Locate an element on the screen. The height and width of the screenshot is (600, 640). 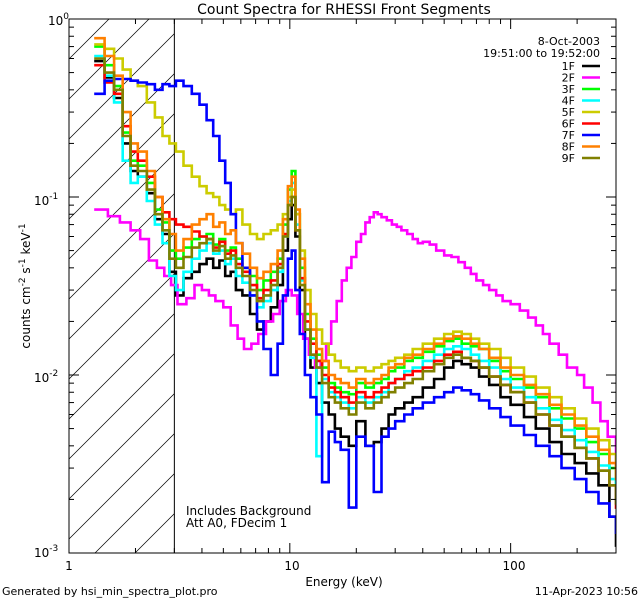
generated-by-footer: Generated by hsi_min_spectra_plot.pro is located at coordinates (110, 591).